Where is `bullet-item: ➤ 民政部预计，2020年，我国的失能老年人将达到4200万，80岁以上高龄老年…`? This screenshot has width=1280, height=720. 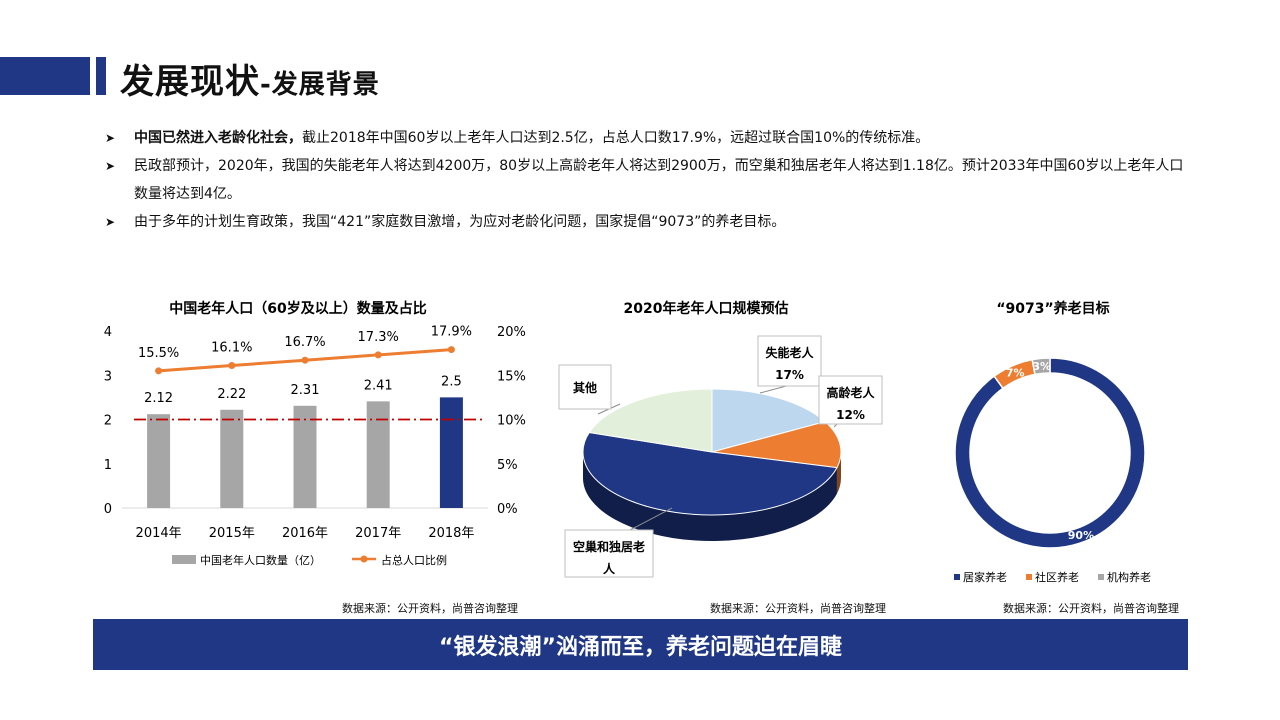
bullet-item: ➤ 民政部预计，2020年，我国的失能老年人将达到4200万，80岁以上高龄老年… is located at coordinates (645, 180).